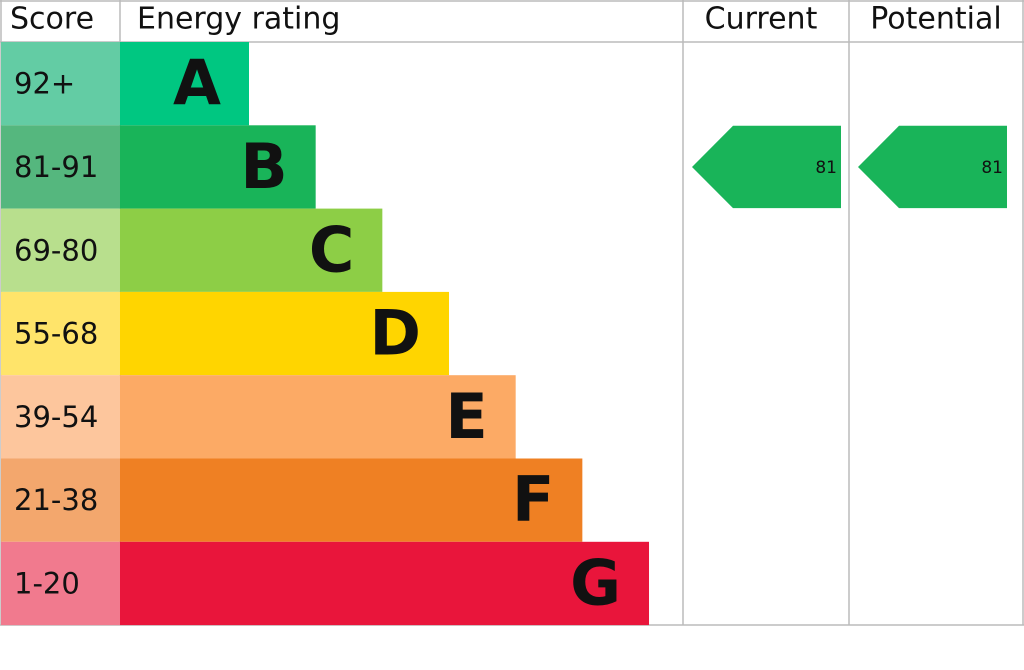 The width and height of the screenshot is (1024, 670). What do you see at coordinates (238, 19) in the screenshot?
I see `header: Energy rating` at bounding box center [238, 19].